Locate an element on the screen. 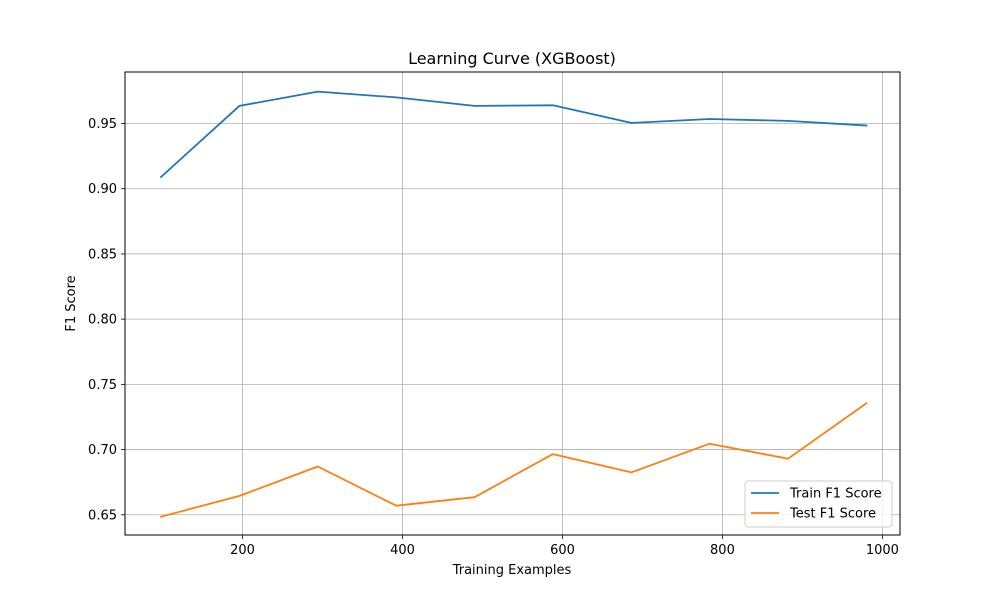 The width and height of the screenshot is (1000, 600). y-tick-label: 0.95 is located at coordinates (102, 124).